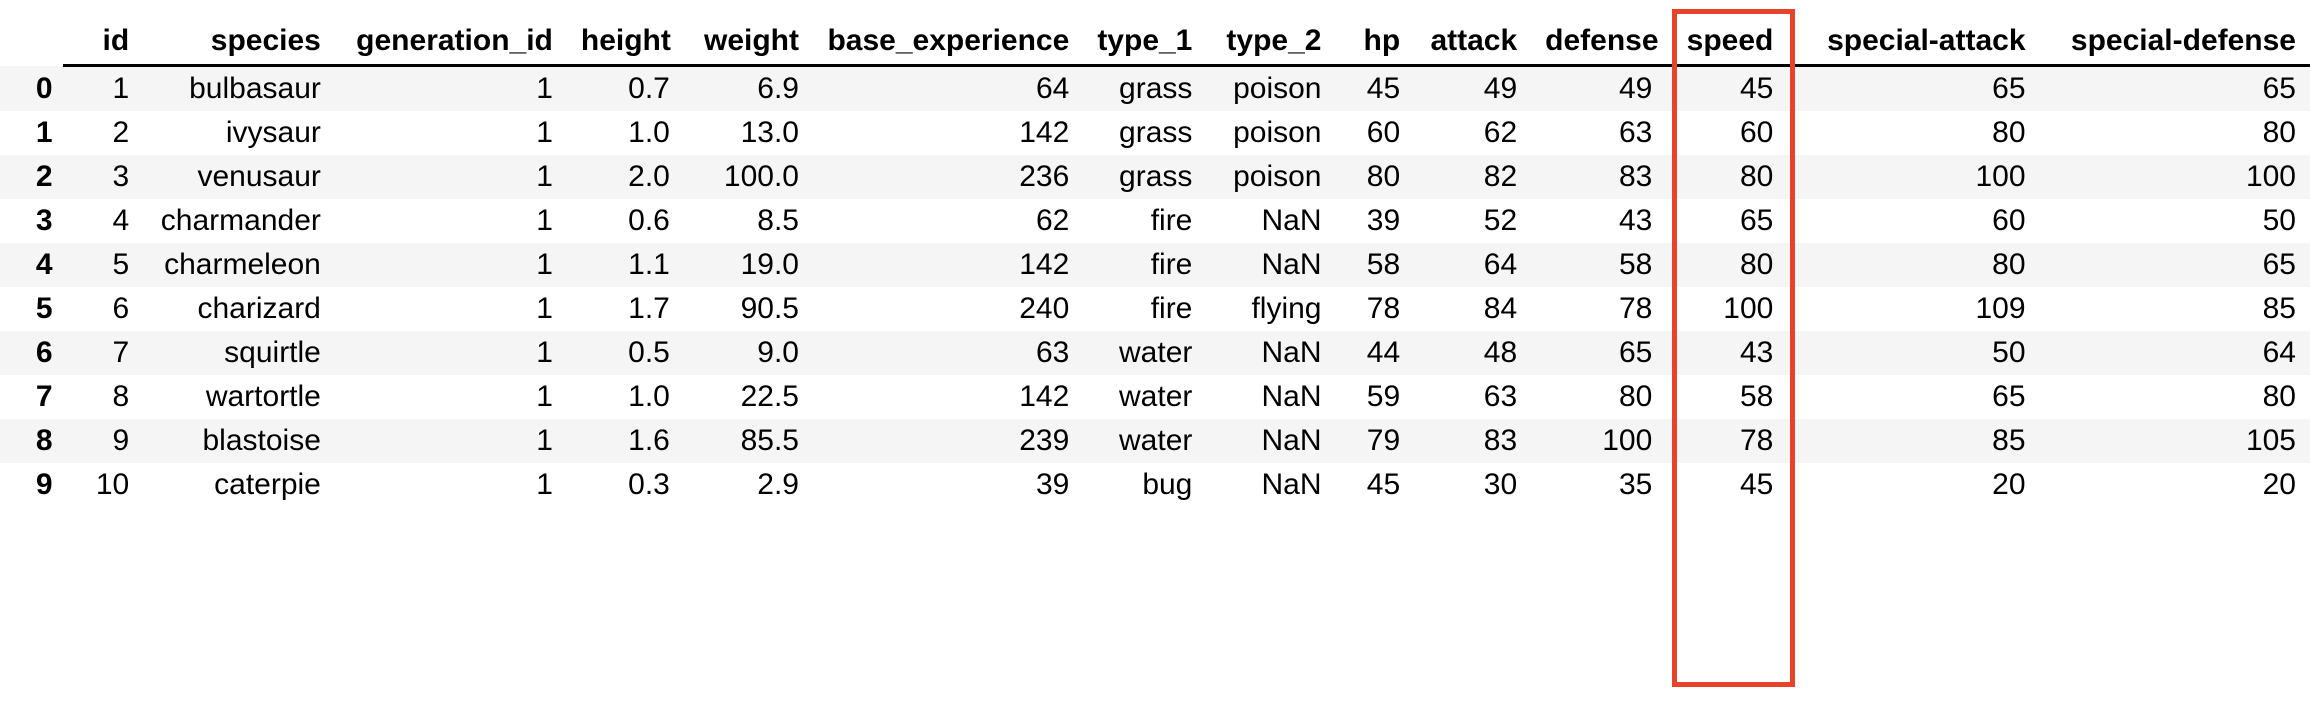  Describe the element at coordinates (1375, 88) in the screenshot. I see `cell-hp: 45` at that location.